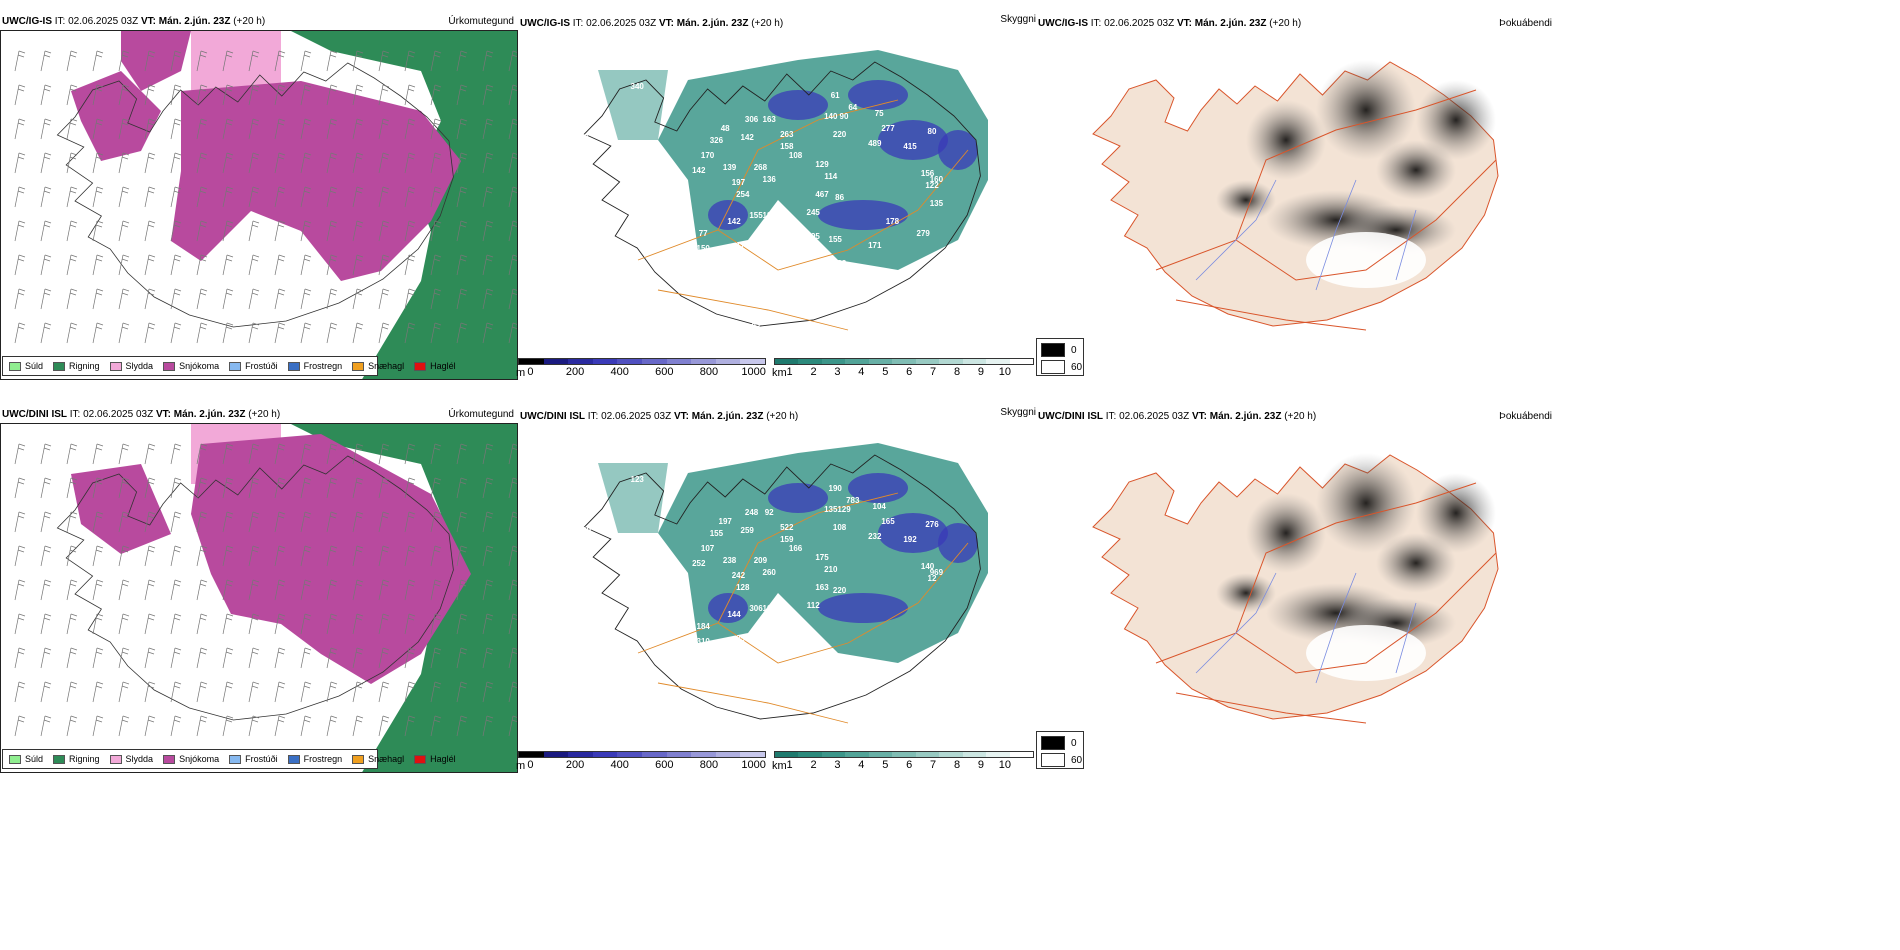 The image size is (1900, 950). Describe the element at coordinates (932, 131) in the screenshot. I see `cloud-base-label: 80` at that location.